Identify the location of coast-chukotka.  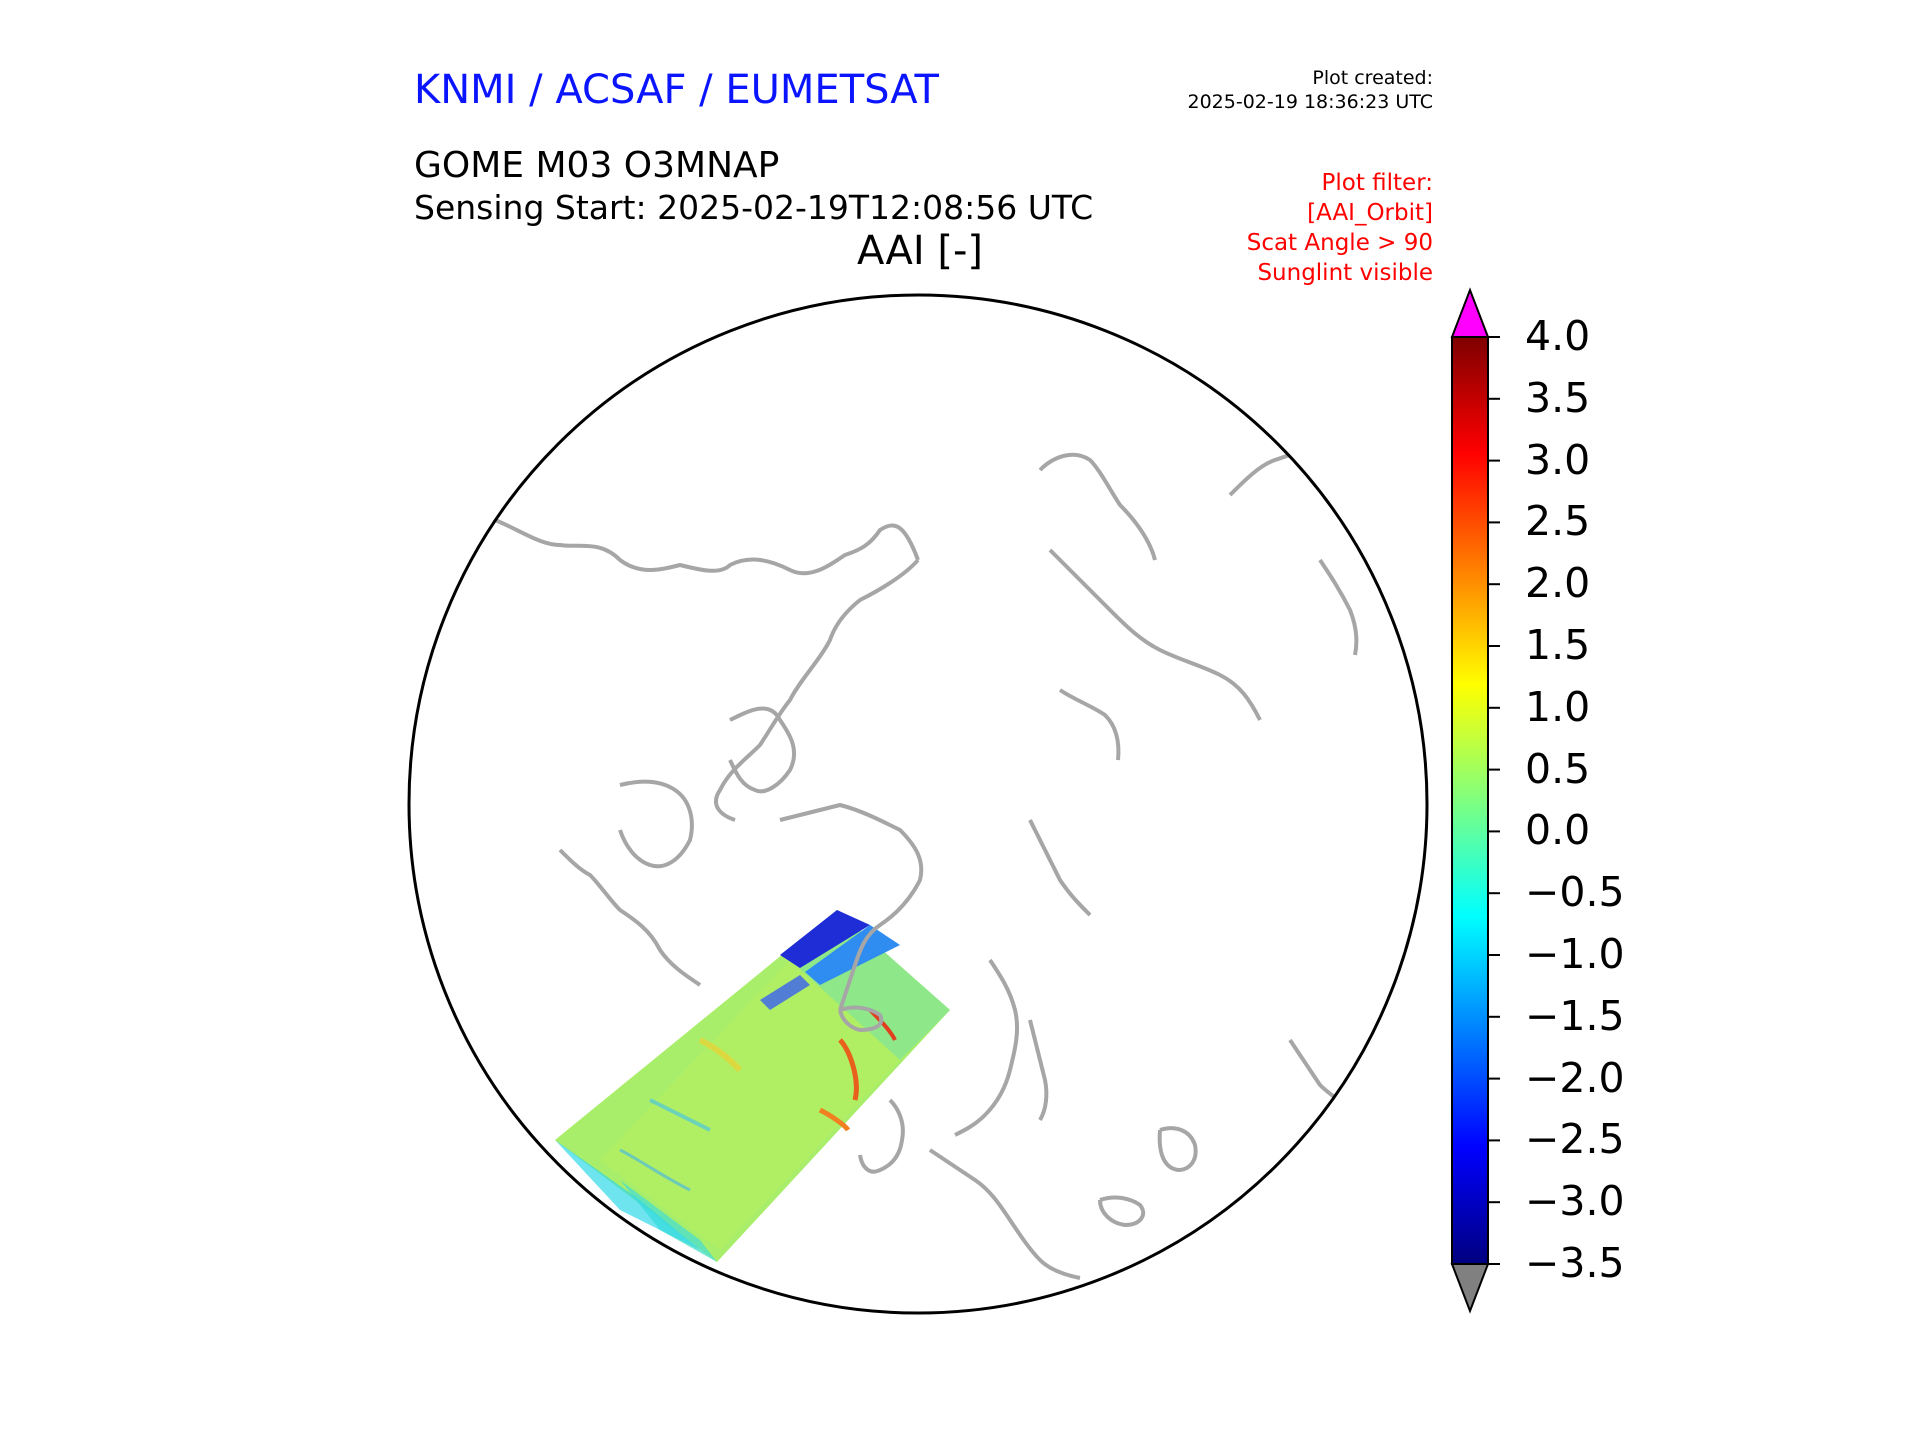
(1097, 506).